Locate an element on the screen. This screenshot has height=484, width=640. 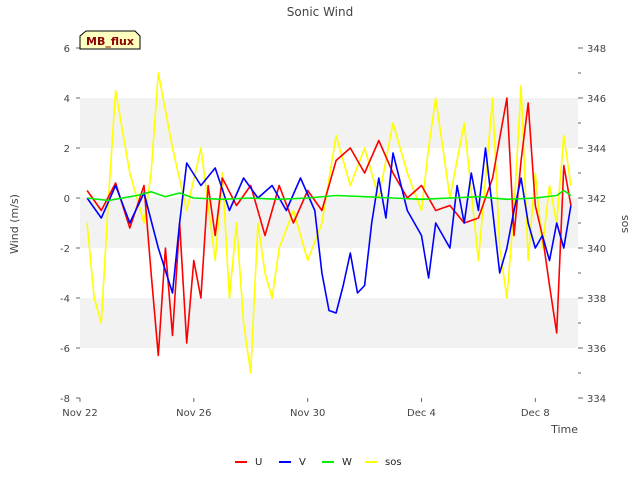
chart-title: Sonic Wind is located at coordinates (320, 12).